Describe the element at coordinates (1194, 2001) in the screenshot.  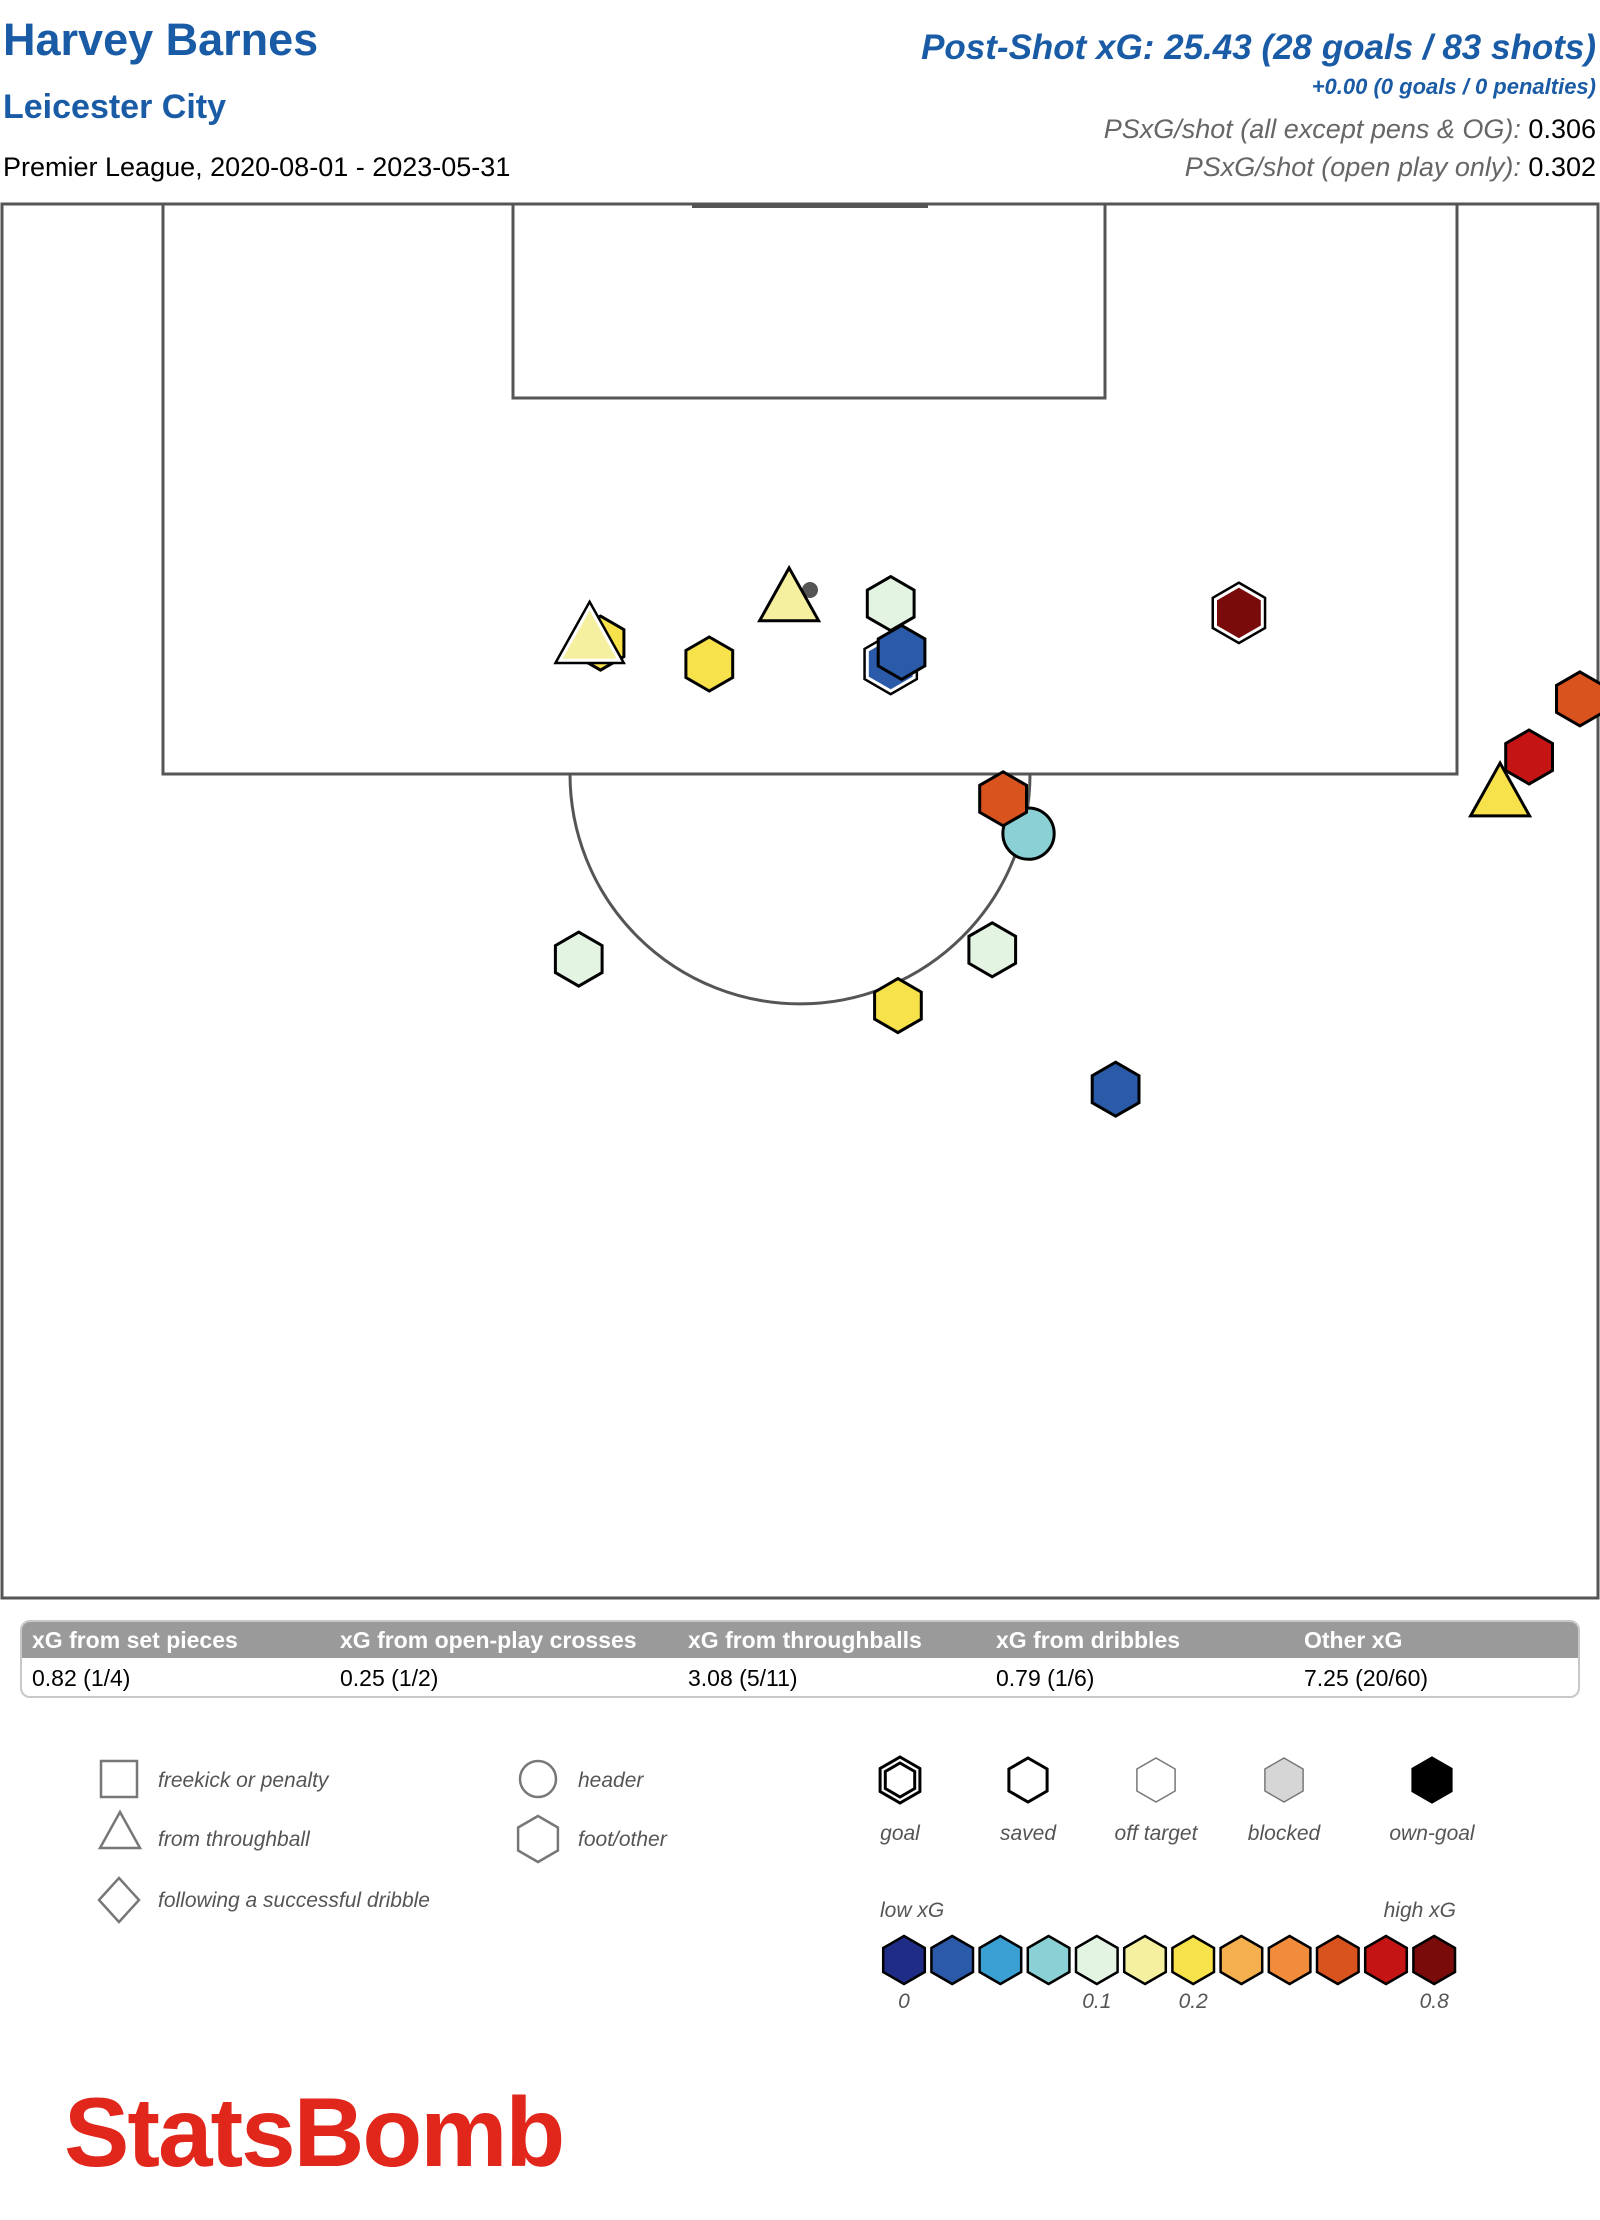
I see `scale-tick-label: 0.2` at that location.